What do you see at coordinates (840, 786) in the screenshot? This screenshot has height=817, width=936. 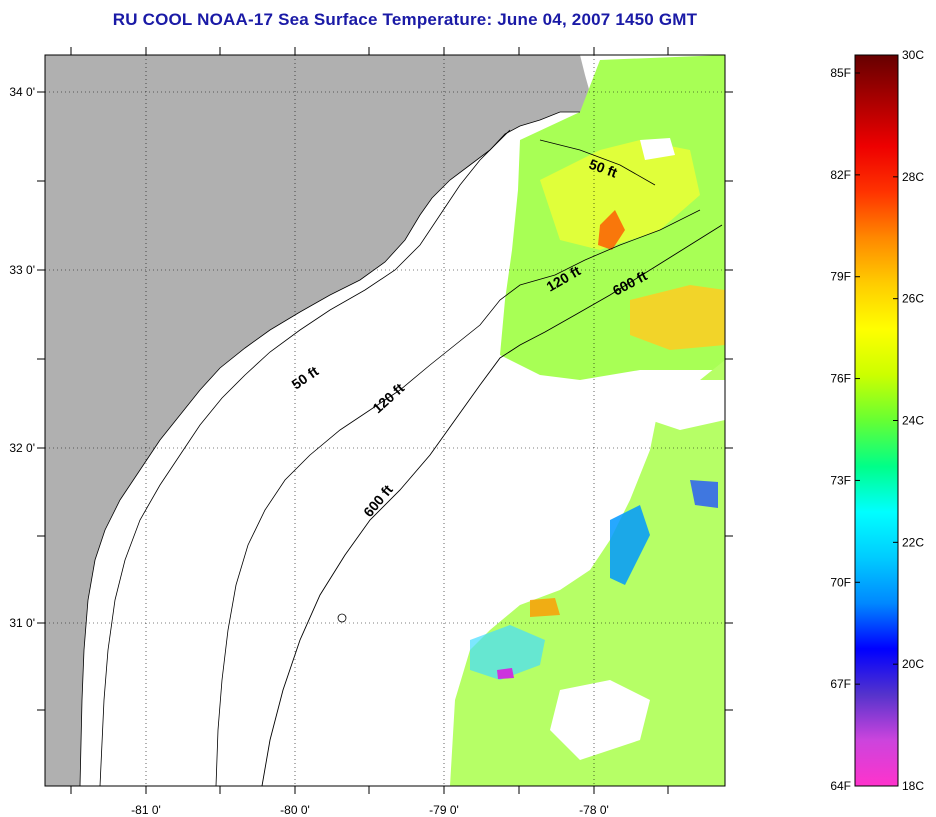 I see `colorbar-f-label: 64F` at bounding box center [840, 786].